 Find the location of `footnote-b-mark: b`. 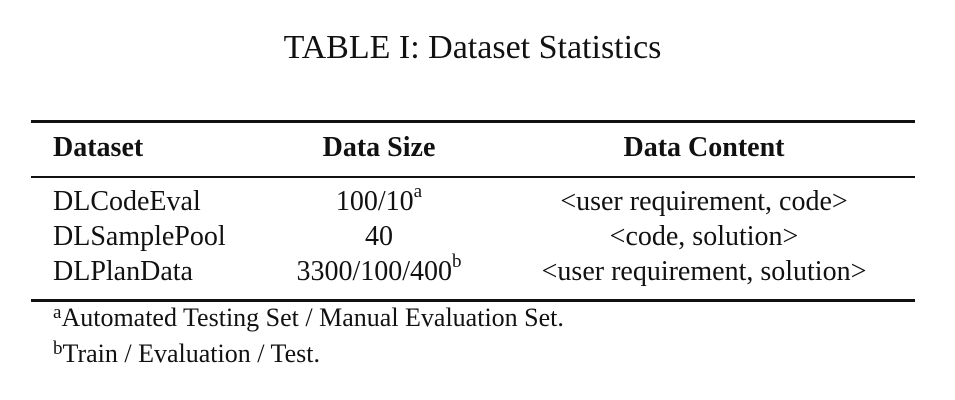

footnote-b-mark: b is located at coordinates (58, 349).